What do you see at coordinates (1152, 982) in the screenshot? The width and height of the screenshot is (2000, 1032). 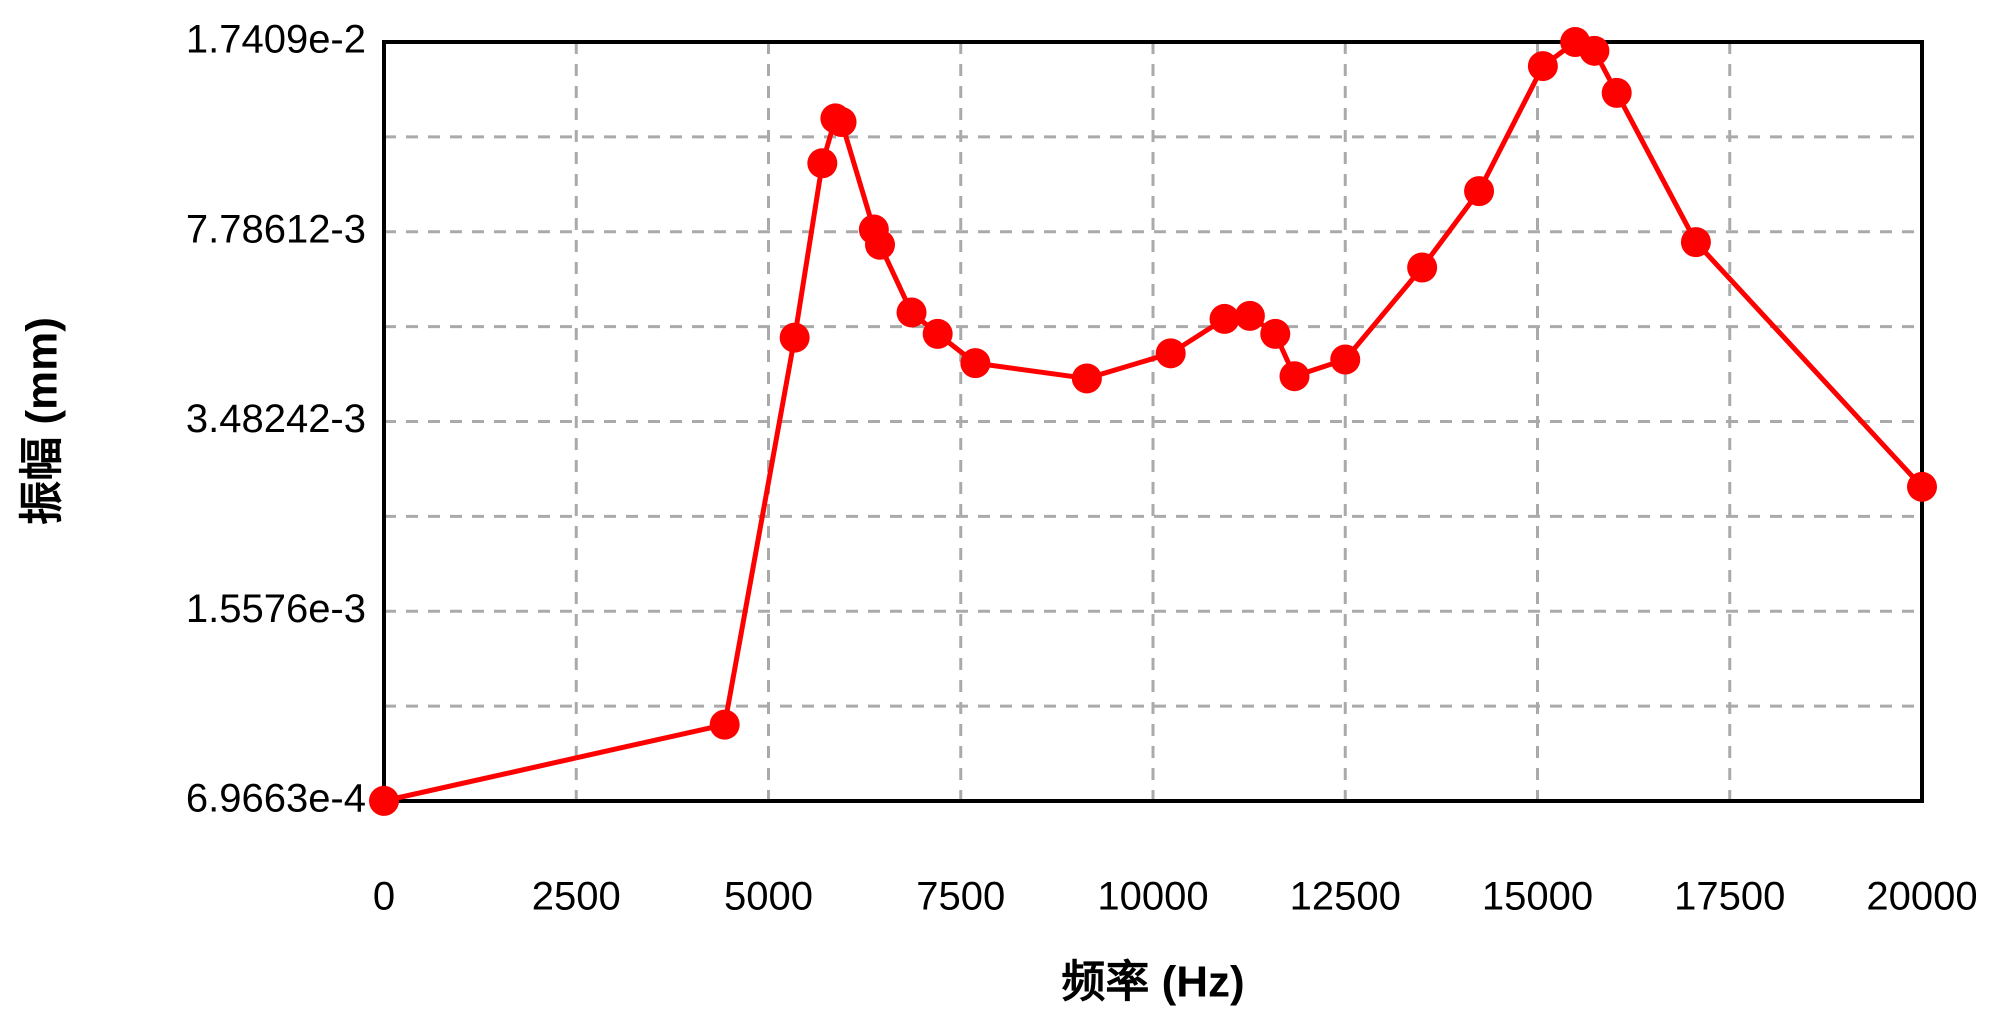 I see `x-axis-title: 频率 (Hz)` at bounding box center [1152, 982].